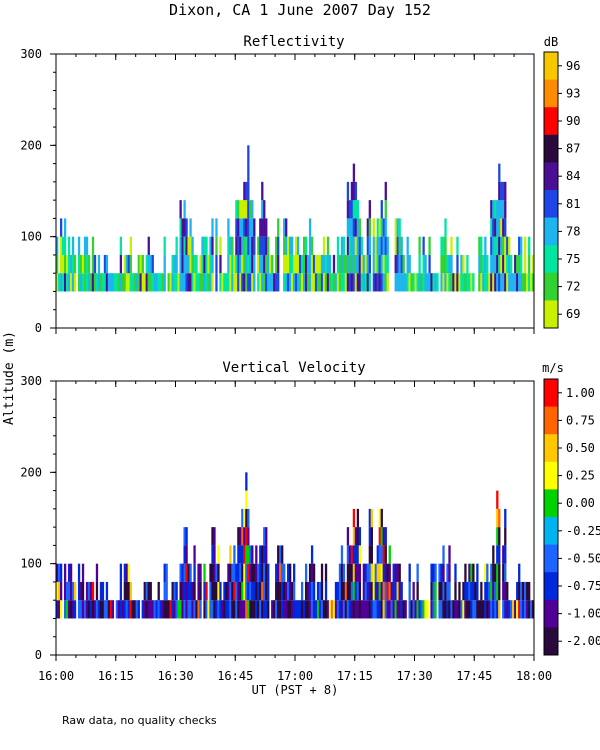 The image size is (600, 750). I want to click on vertical-velocity-y-tick-label: 0, so click(38, 655).